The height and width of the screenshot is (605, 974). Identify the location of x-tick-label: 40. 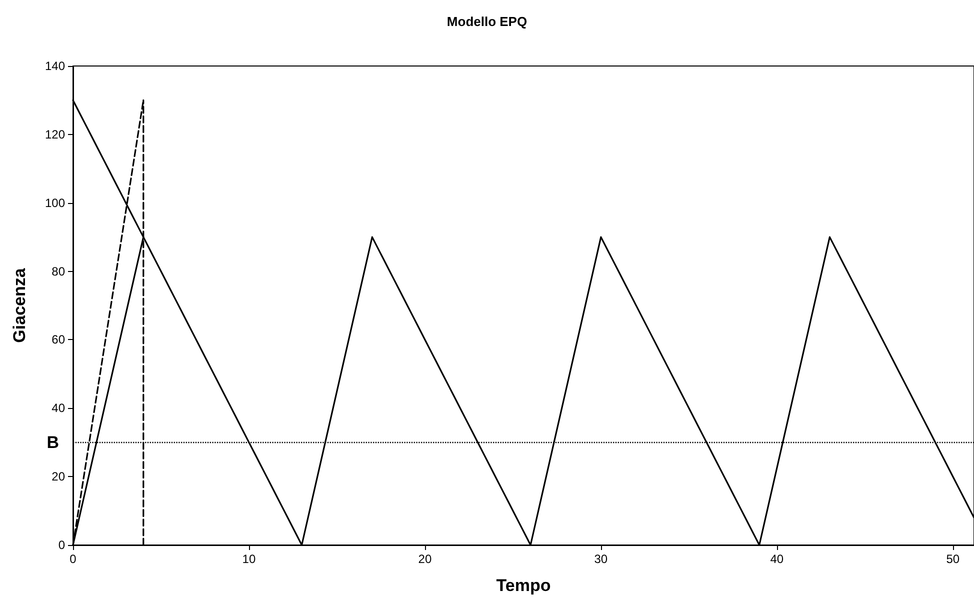
(777, 559).